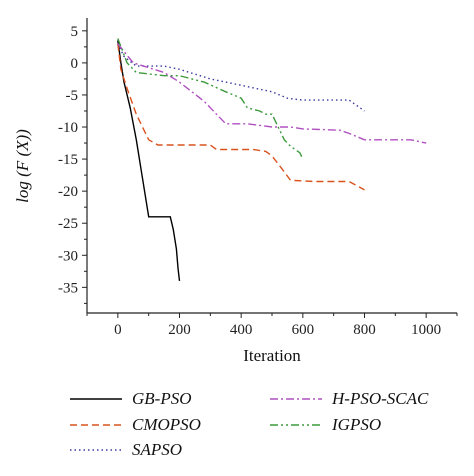  What do you see at coordinates (75, 64) in the screenshot?
I see `y-tick-label: 0` at bounding box center [75, 64].